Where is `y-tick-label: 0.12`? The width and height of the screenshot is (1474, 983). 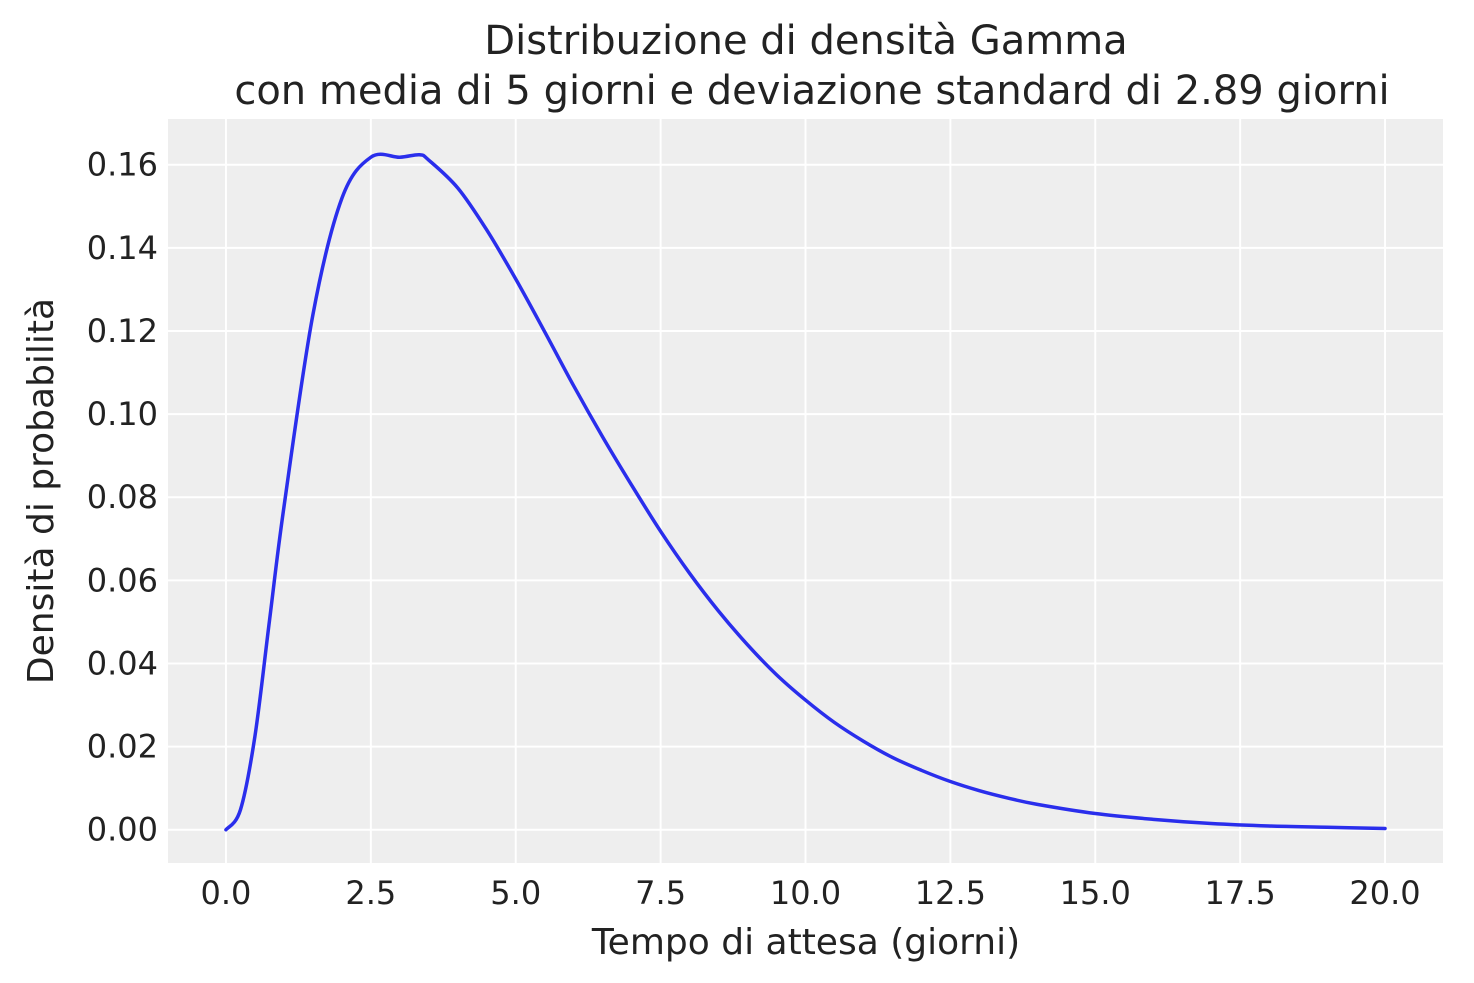 y-tick-label: 0.12 is located at coordinates (122, 331).